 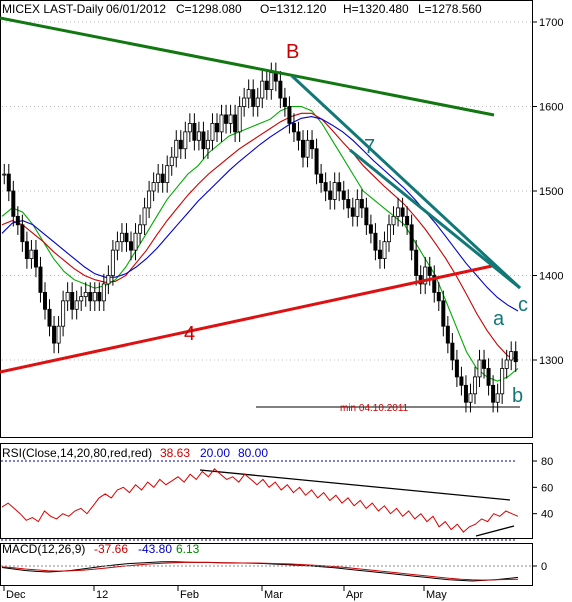 What do you see at coordinates (523, 305) in the screenshot?
I see `label-c: c` at bounding box center [523, 305].